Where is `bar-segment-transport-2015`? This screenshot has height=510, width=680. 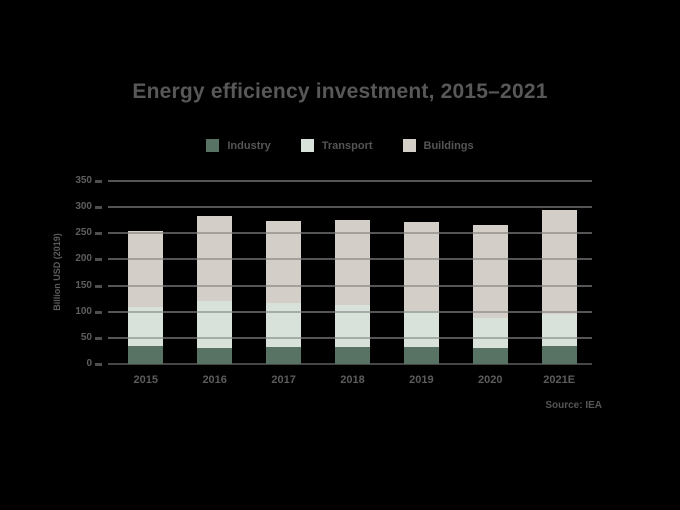
bar-segment-transport-2015 is located at coordinates (146, 327).